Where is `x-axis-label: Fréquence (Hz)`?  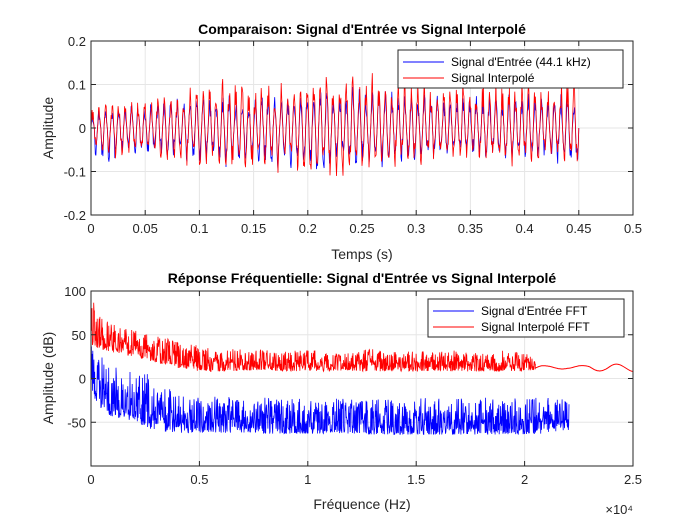 x-axis-label: Fréquence (Hz) is located at coordinates (361, 504).